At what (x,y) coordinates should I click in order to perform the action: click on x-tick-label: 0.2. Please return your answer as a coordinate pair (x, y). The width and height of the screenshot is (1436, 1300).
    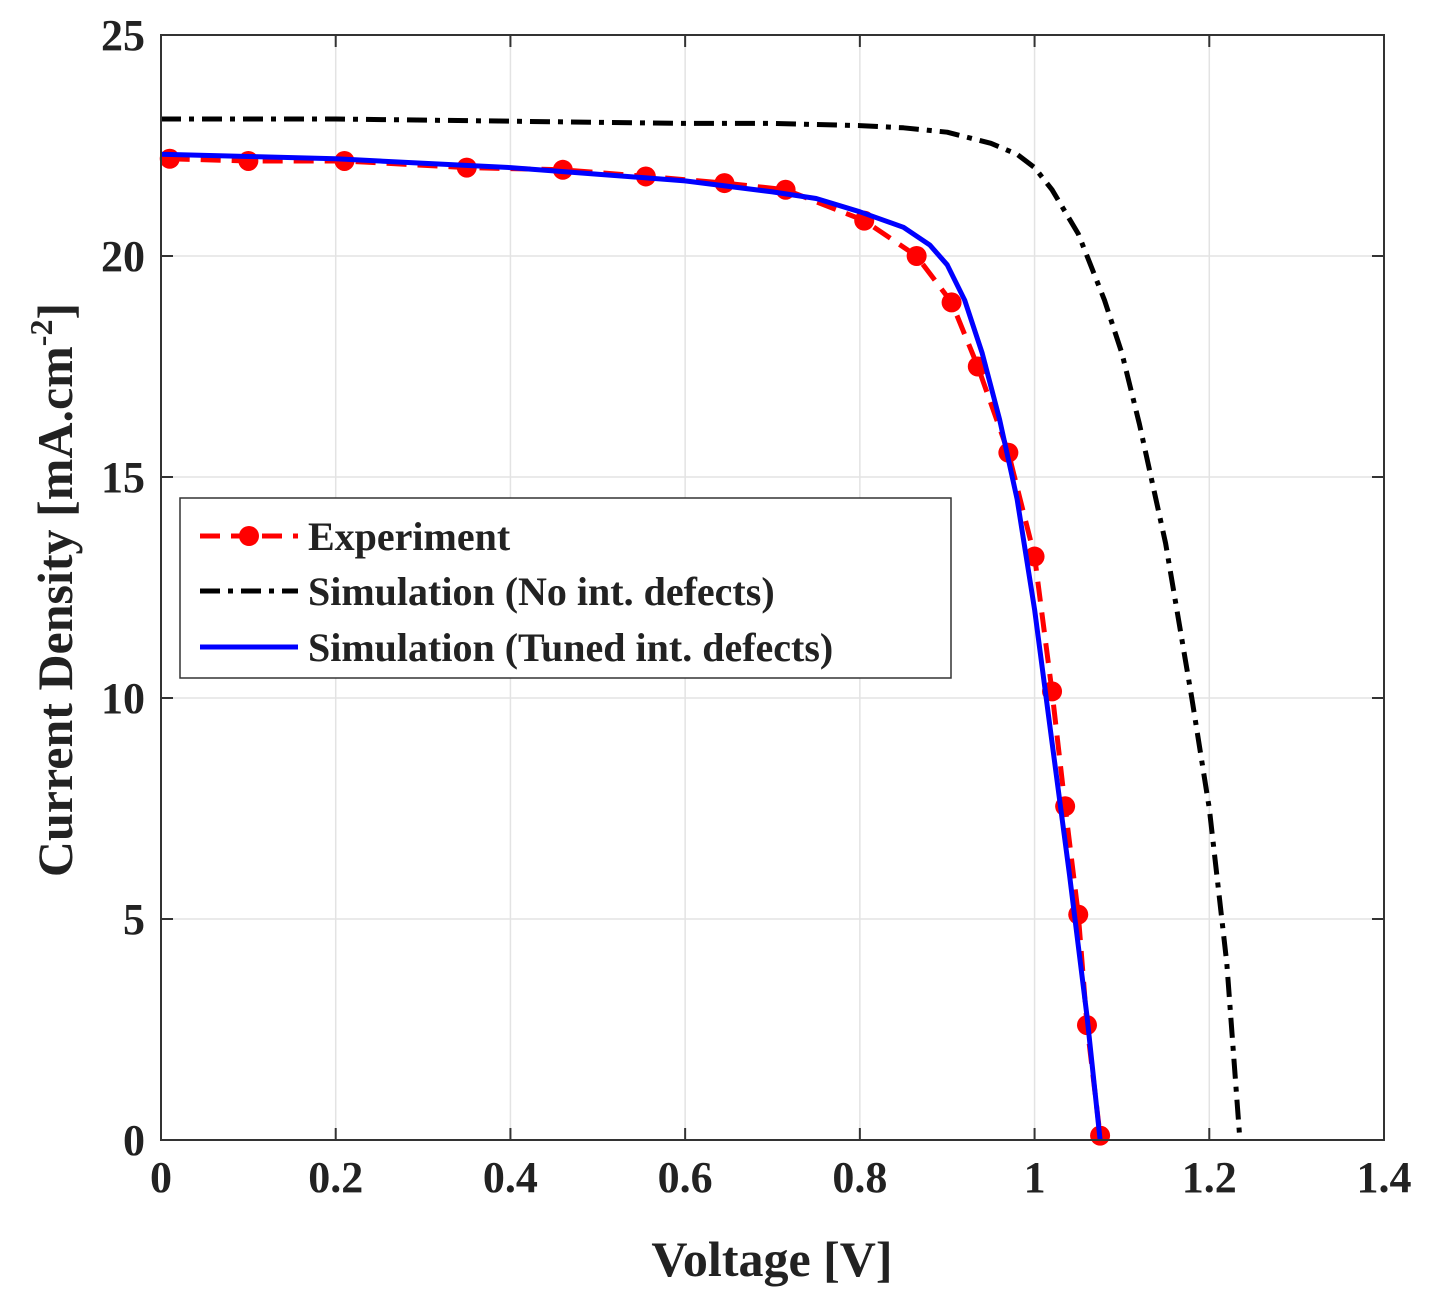
    Looking at the image, I should click on (335, 1177).